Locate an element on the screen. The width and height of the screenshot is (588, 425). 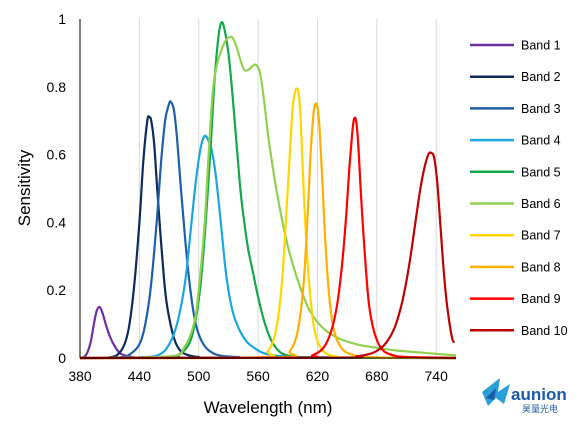
legend-item-band-2: Band 2 is located at coordinates (515, 77).